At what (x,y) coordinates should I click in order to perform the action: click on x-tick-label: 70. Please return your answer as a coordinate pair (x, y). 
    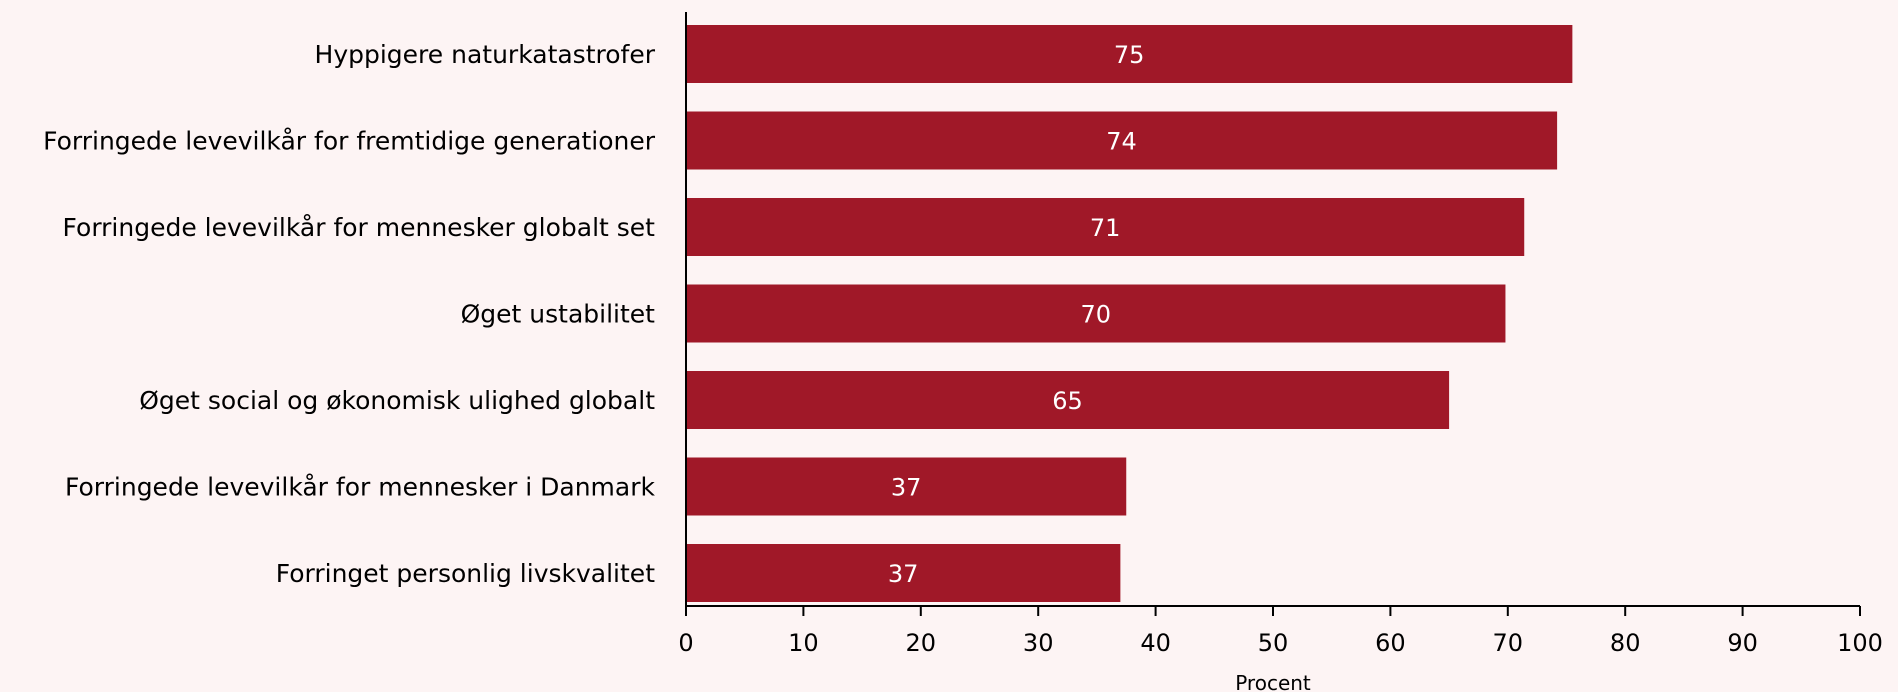
    Looking at the image, I should click on (1508, 643).